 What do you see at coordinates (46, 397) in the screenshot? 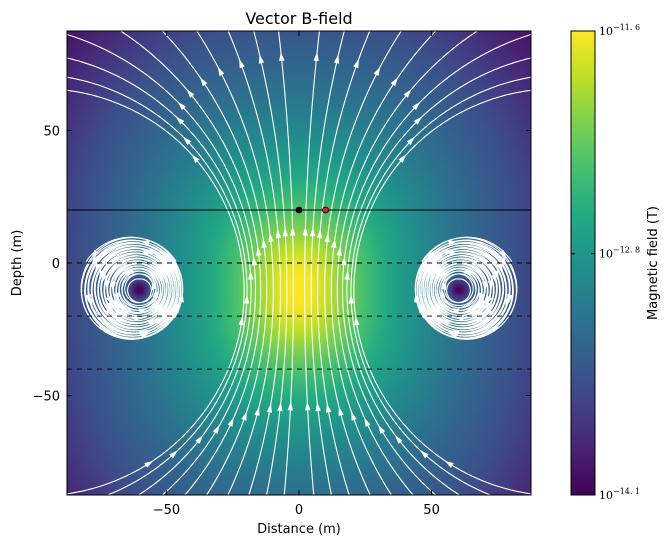
I see `y-tick-label-0: −50` at bounding box center [46, 397].